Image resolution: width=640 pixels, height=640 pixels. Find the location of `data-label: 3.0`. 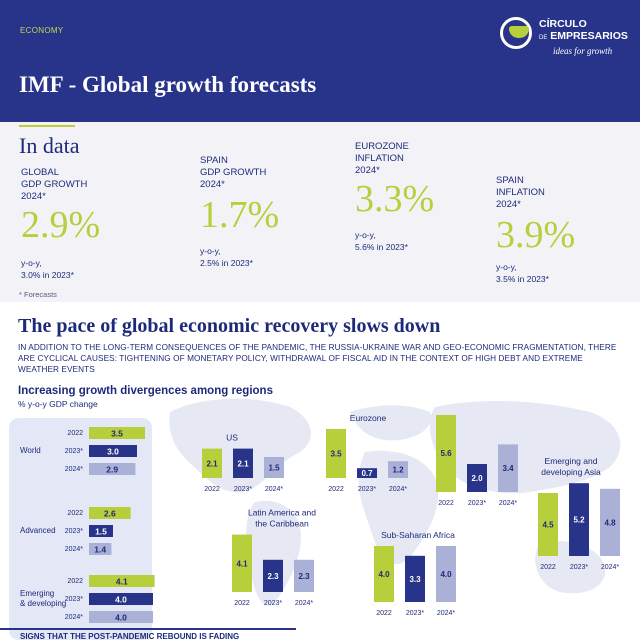

data-label: 3.0 is located at coordinates (113, 452).